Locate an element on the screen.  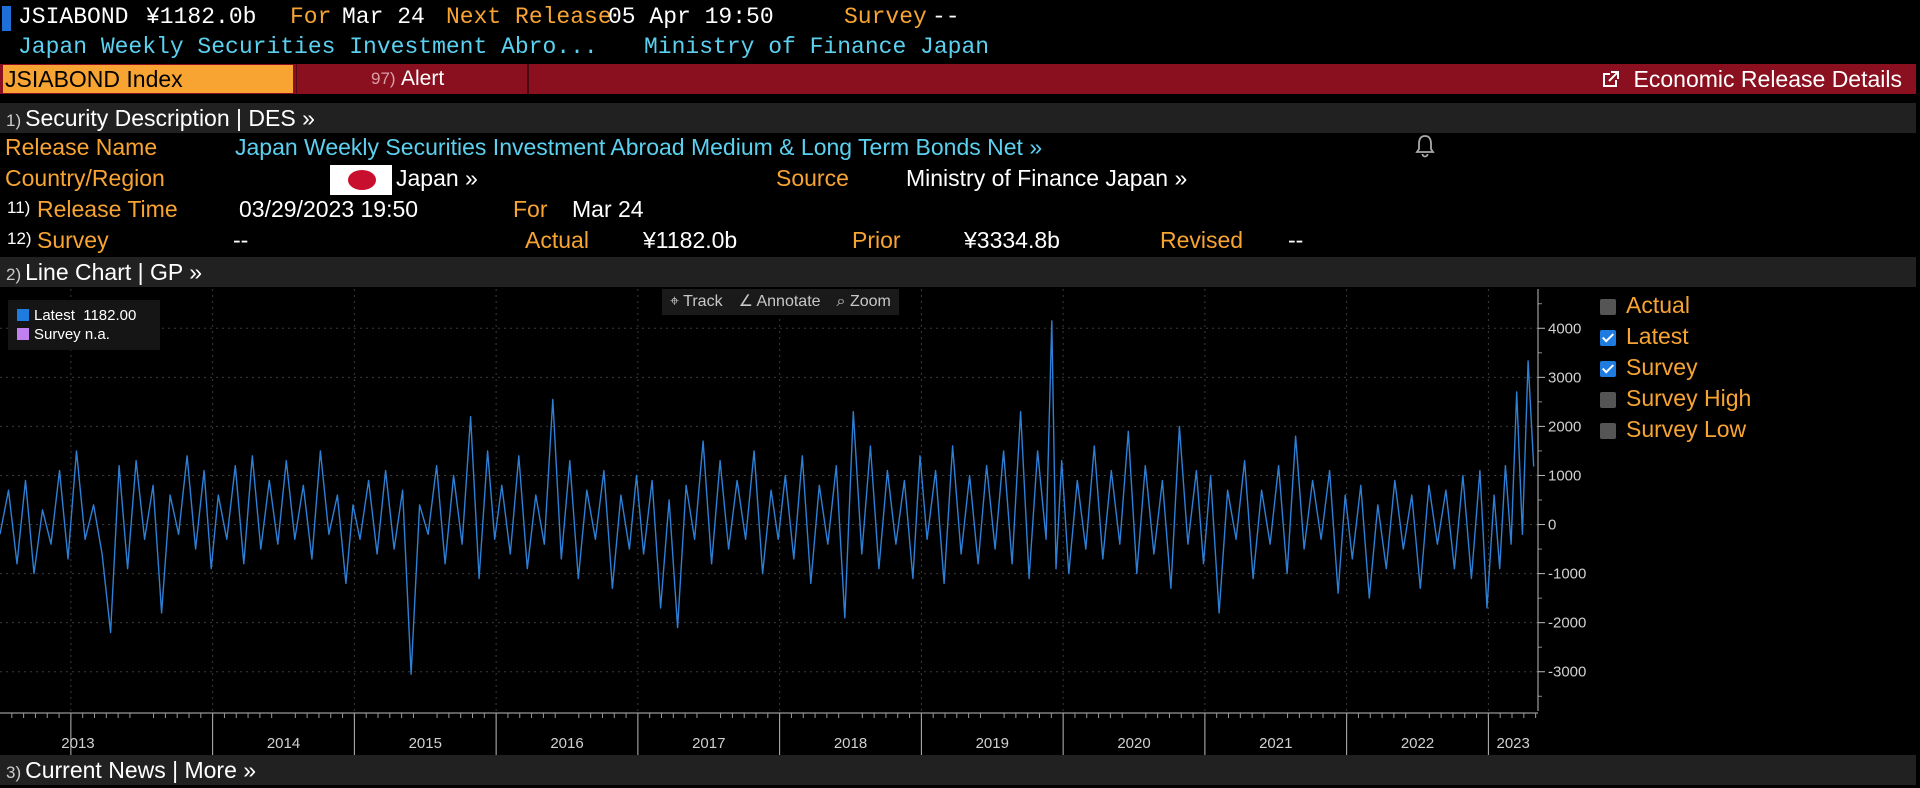
legend-survey-label: Survey is located at coordinates (57, 334).